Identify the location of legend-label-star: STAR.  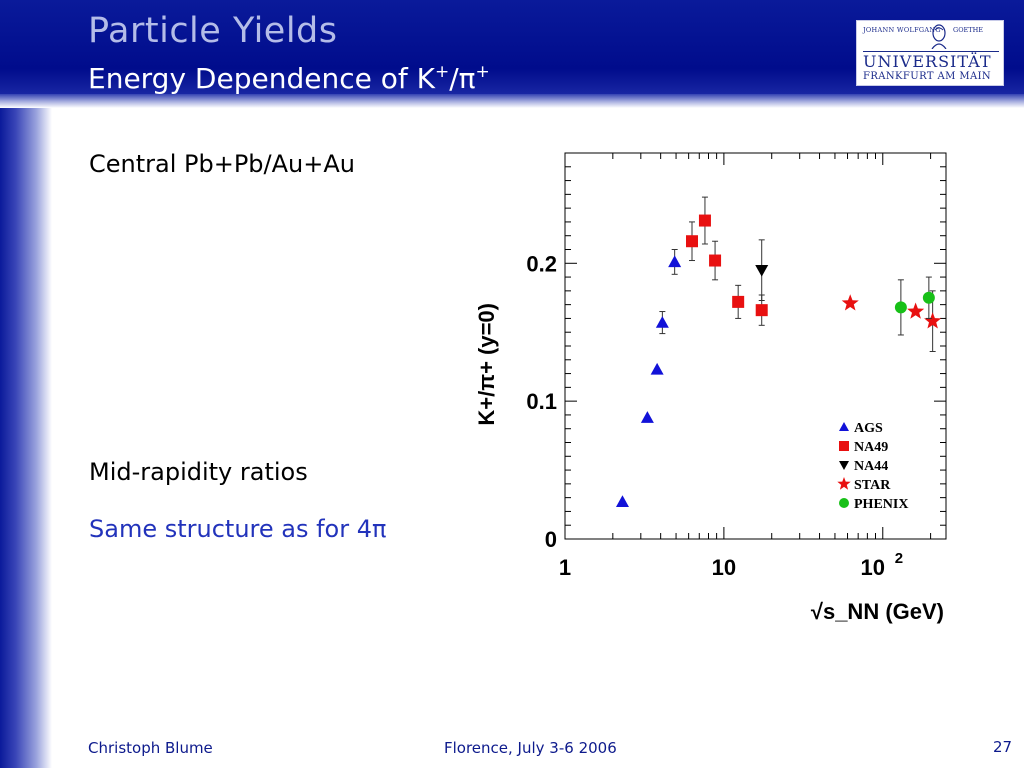
(872, 485).